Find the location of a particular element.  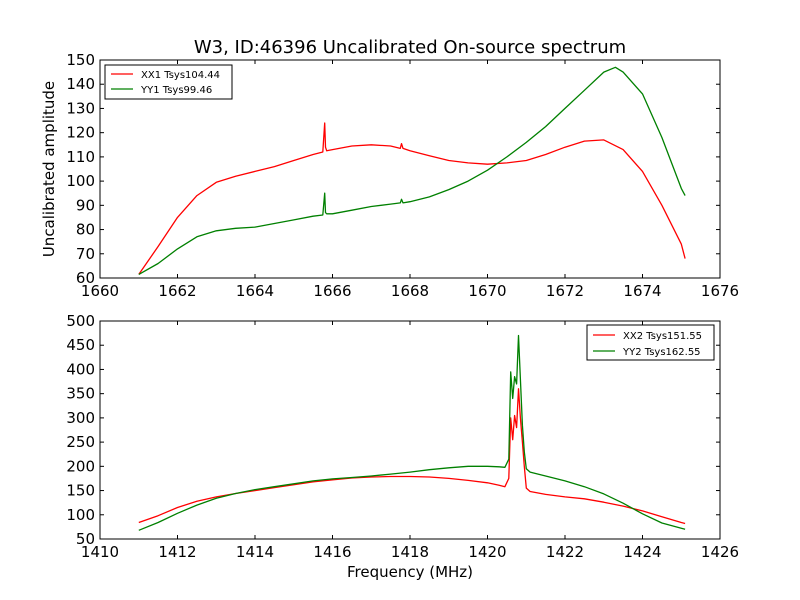

top-ytick-label: 90 is located at coordinates (85, 205).